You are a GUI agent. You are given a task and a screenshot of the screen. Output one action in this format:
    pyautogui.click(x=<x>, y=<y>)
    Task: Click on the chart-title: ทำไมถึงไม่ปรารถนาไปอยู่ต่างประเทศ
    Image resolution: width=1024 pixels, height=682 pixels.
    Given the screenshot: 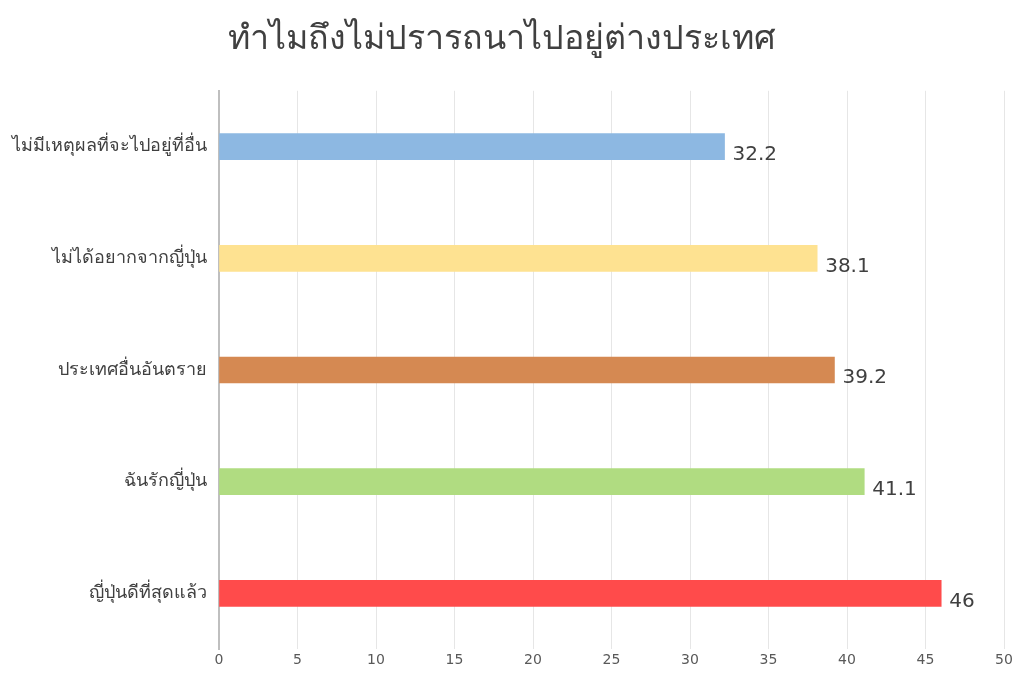 What is the action you would take?
    pyautogui.click(x=502, y=38)
    